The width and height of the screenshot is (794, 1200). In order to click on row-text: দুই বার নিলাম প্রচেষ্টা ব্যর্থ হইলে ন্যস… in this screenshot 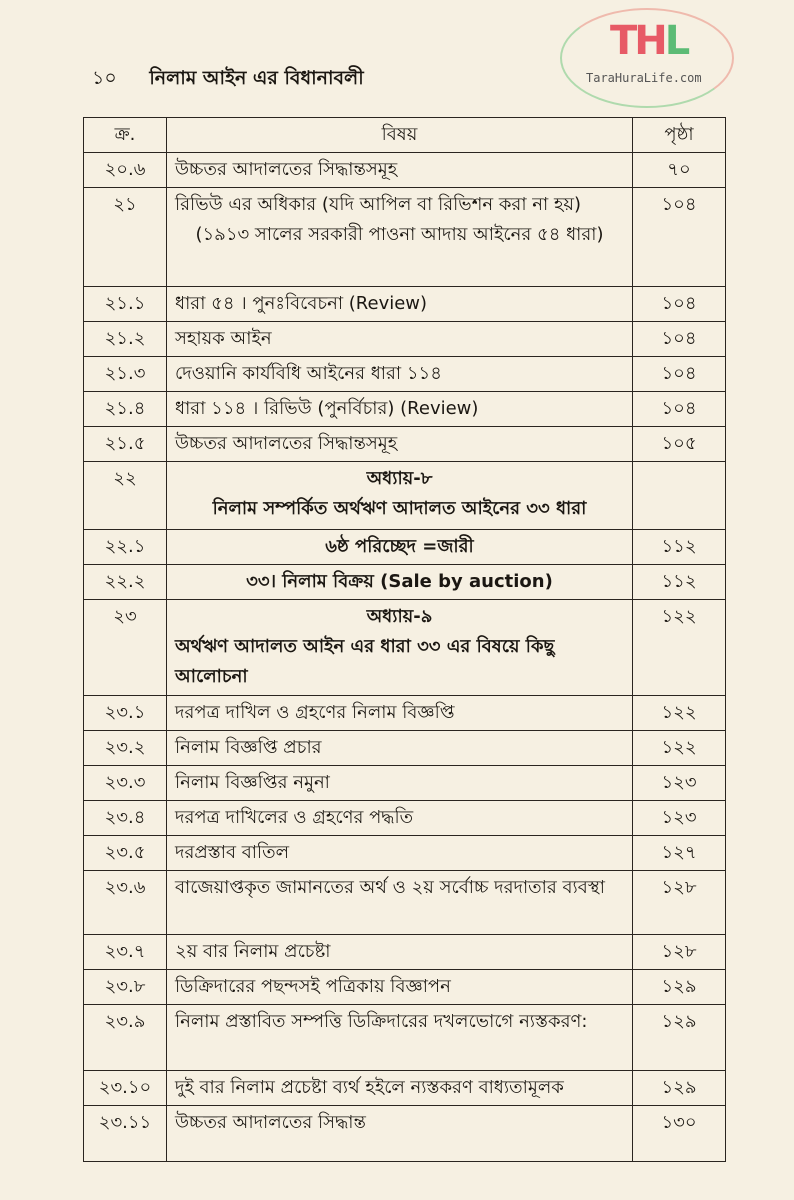, I will do `click(369, 1087)`.